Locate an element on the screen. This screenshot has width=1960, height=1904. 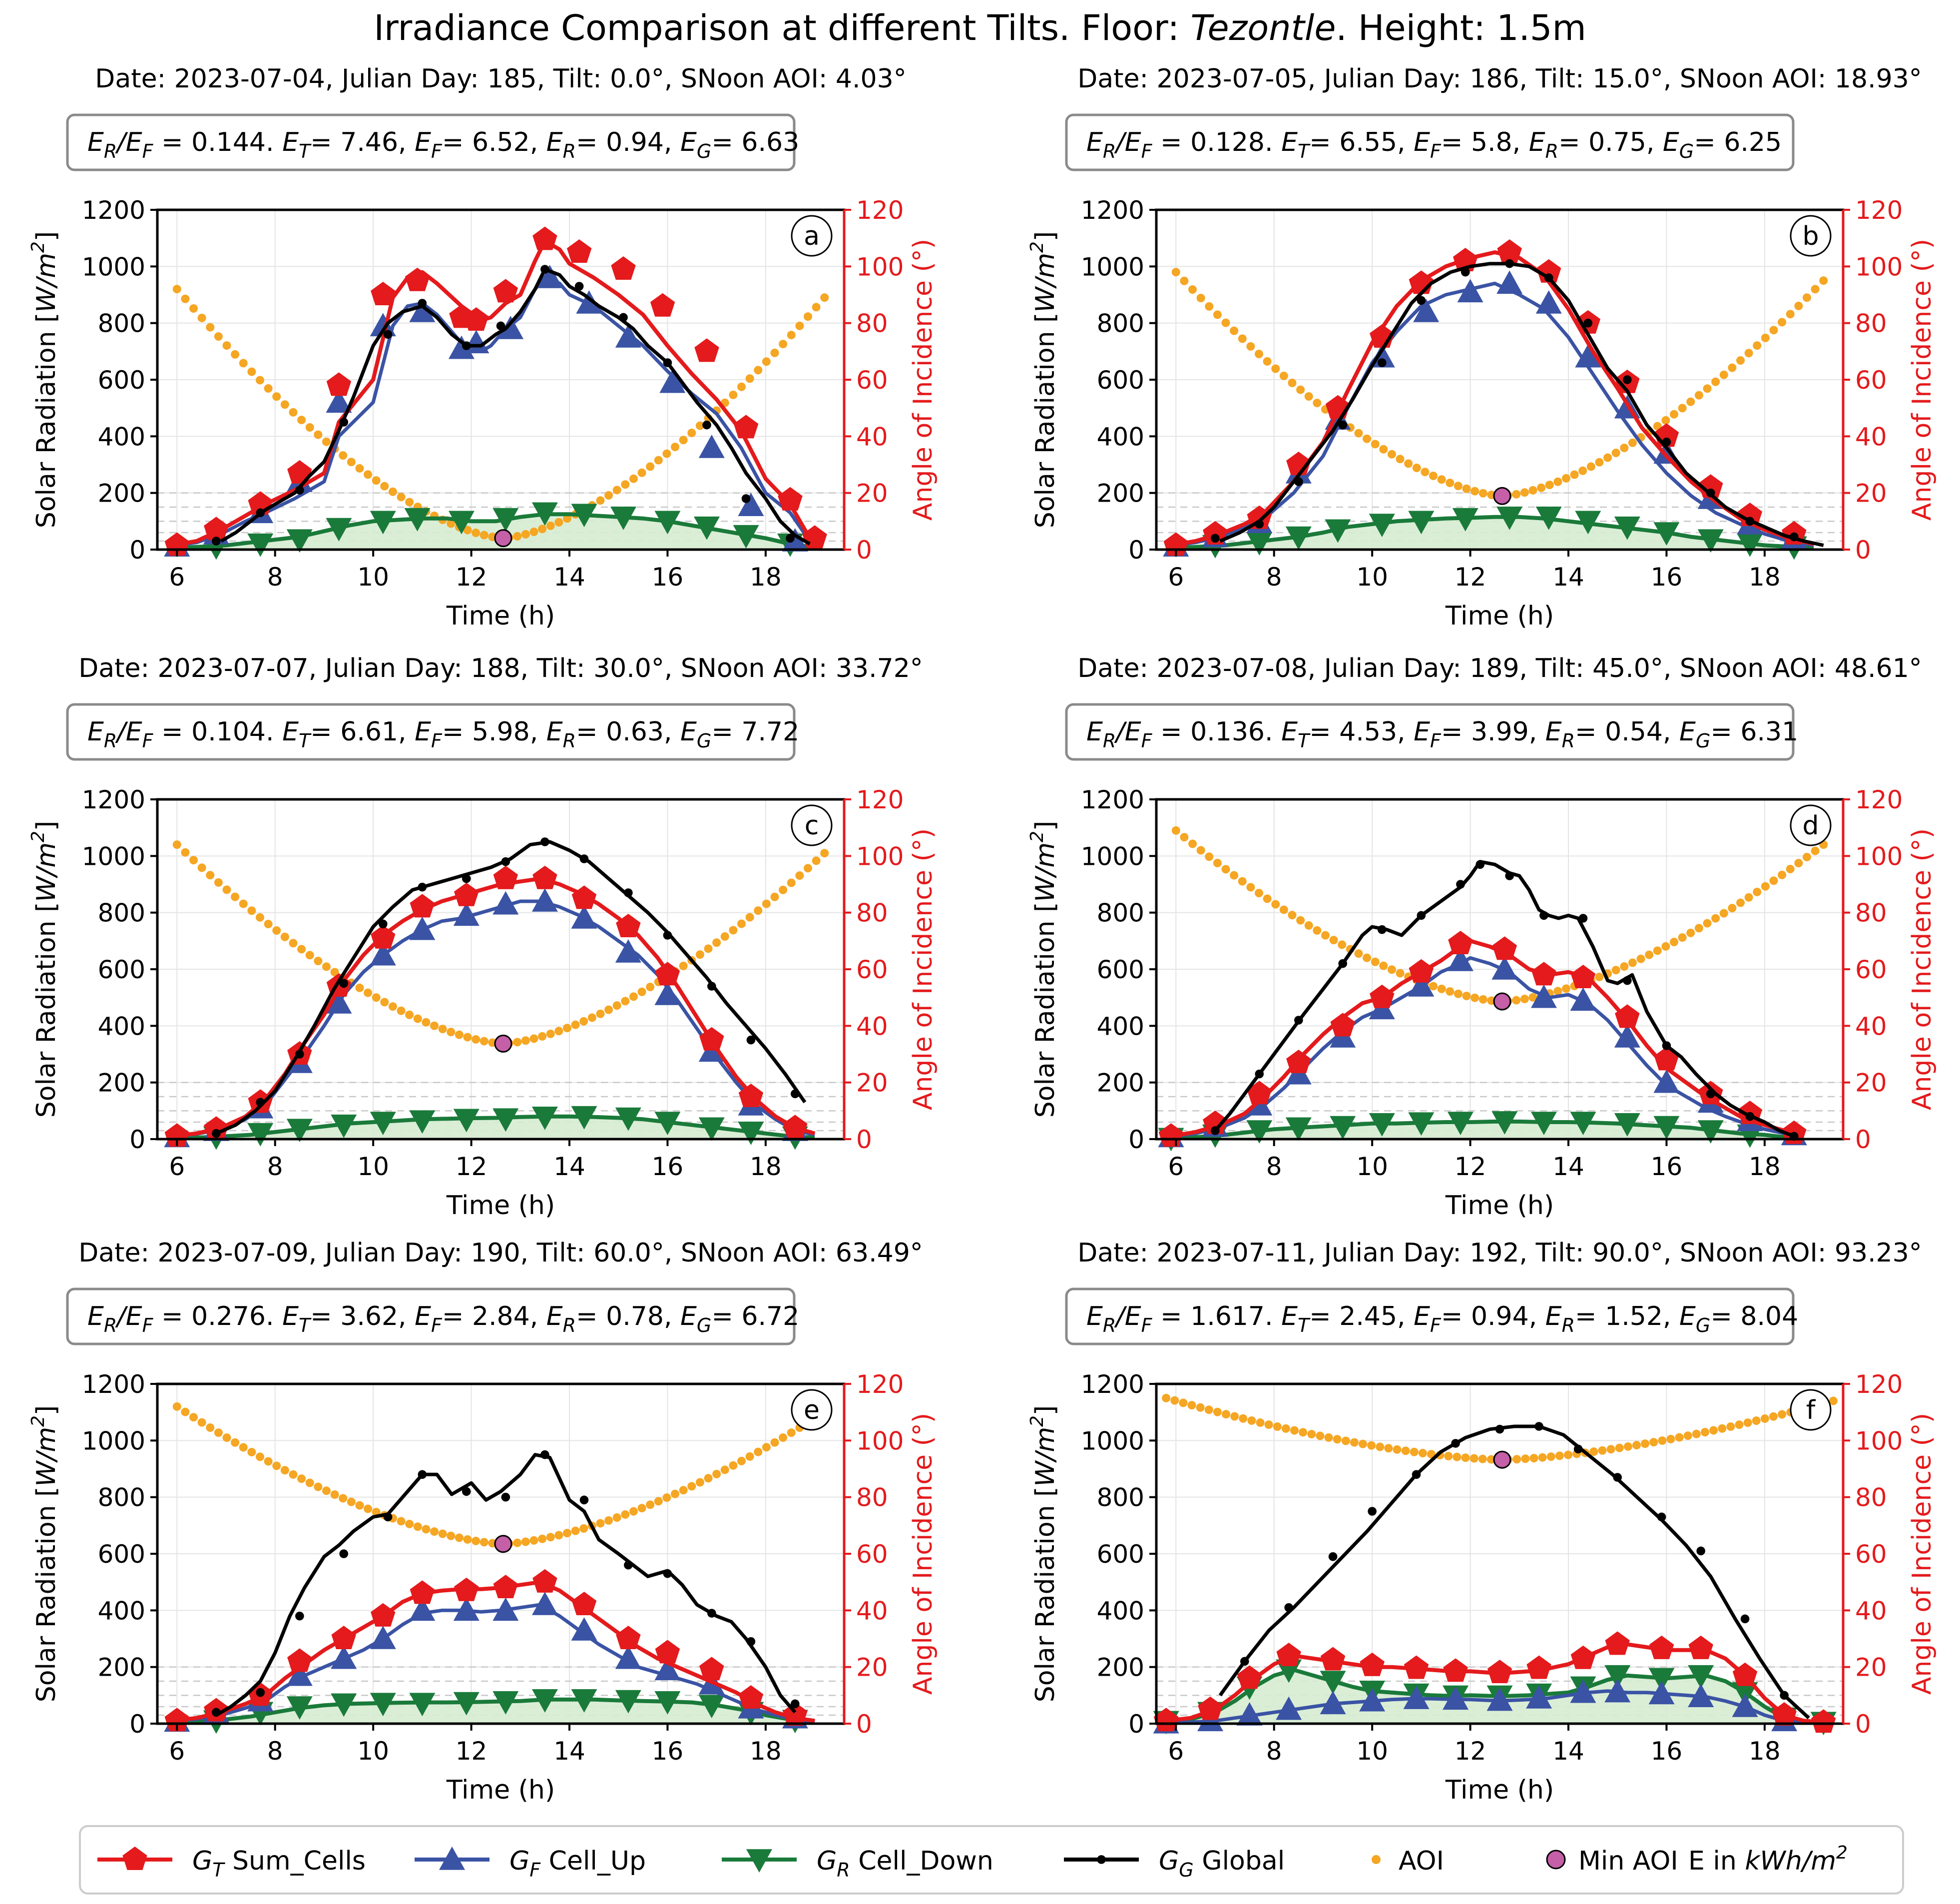
x-axis-label: Time (h) is located at coordinates (500, 616).